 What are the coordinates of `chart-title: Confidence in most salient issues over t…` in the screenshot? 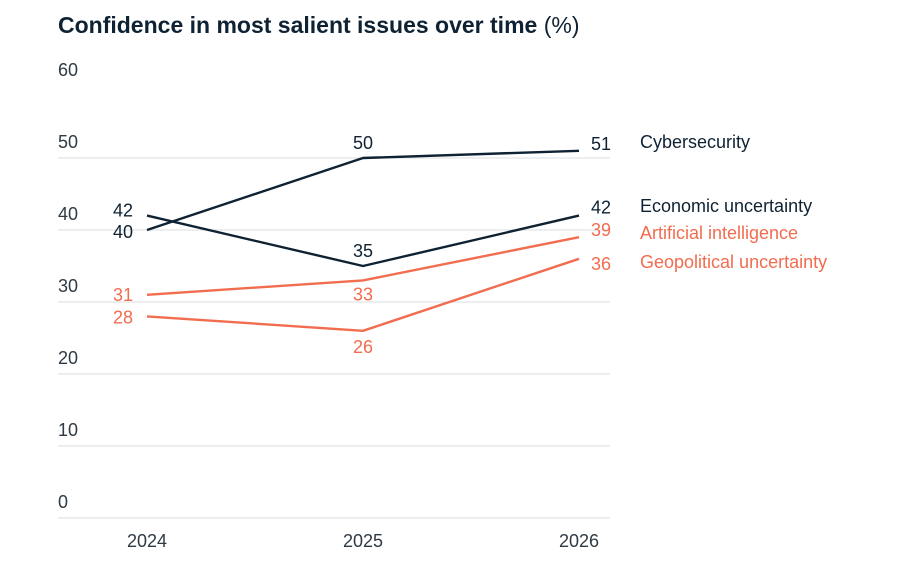 It's located at (318, 25).